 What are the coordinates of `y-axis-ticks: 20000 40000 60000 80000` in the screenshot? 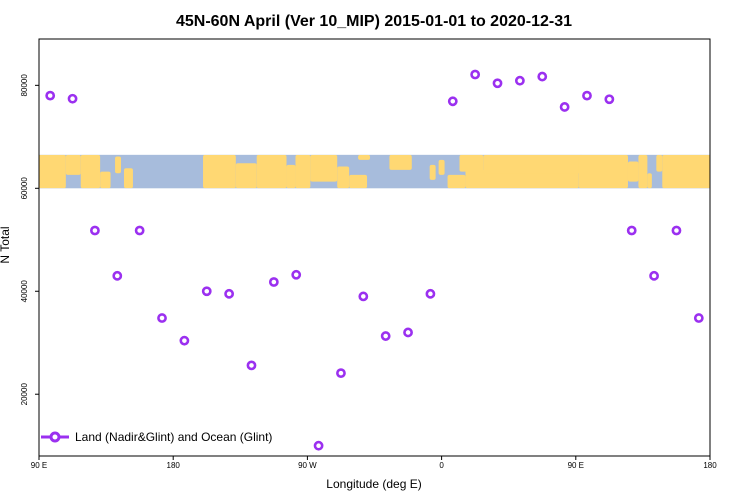 It's located at (29, 240).